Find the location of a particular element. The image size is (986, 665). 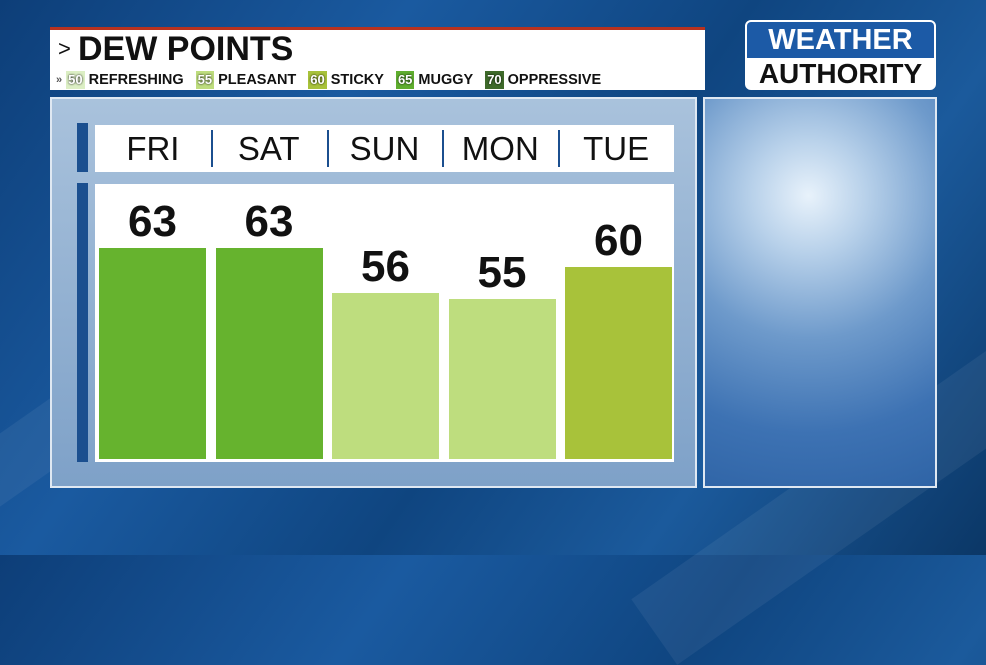

day-label: SUN is located at coordinates (384, 148).